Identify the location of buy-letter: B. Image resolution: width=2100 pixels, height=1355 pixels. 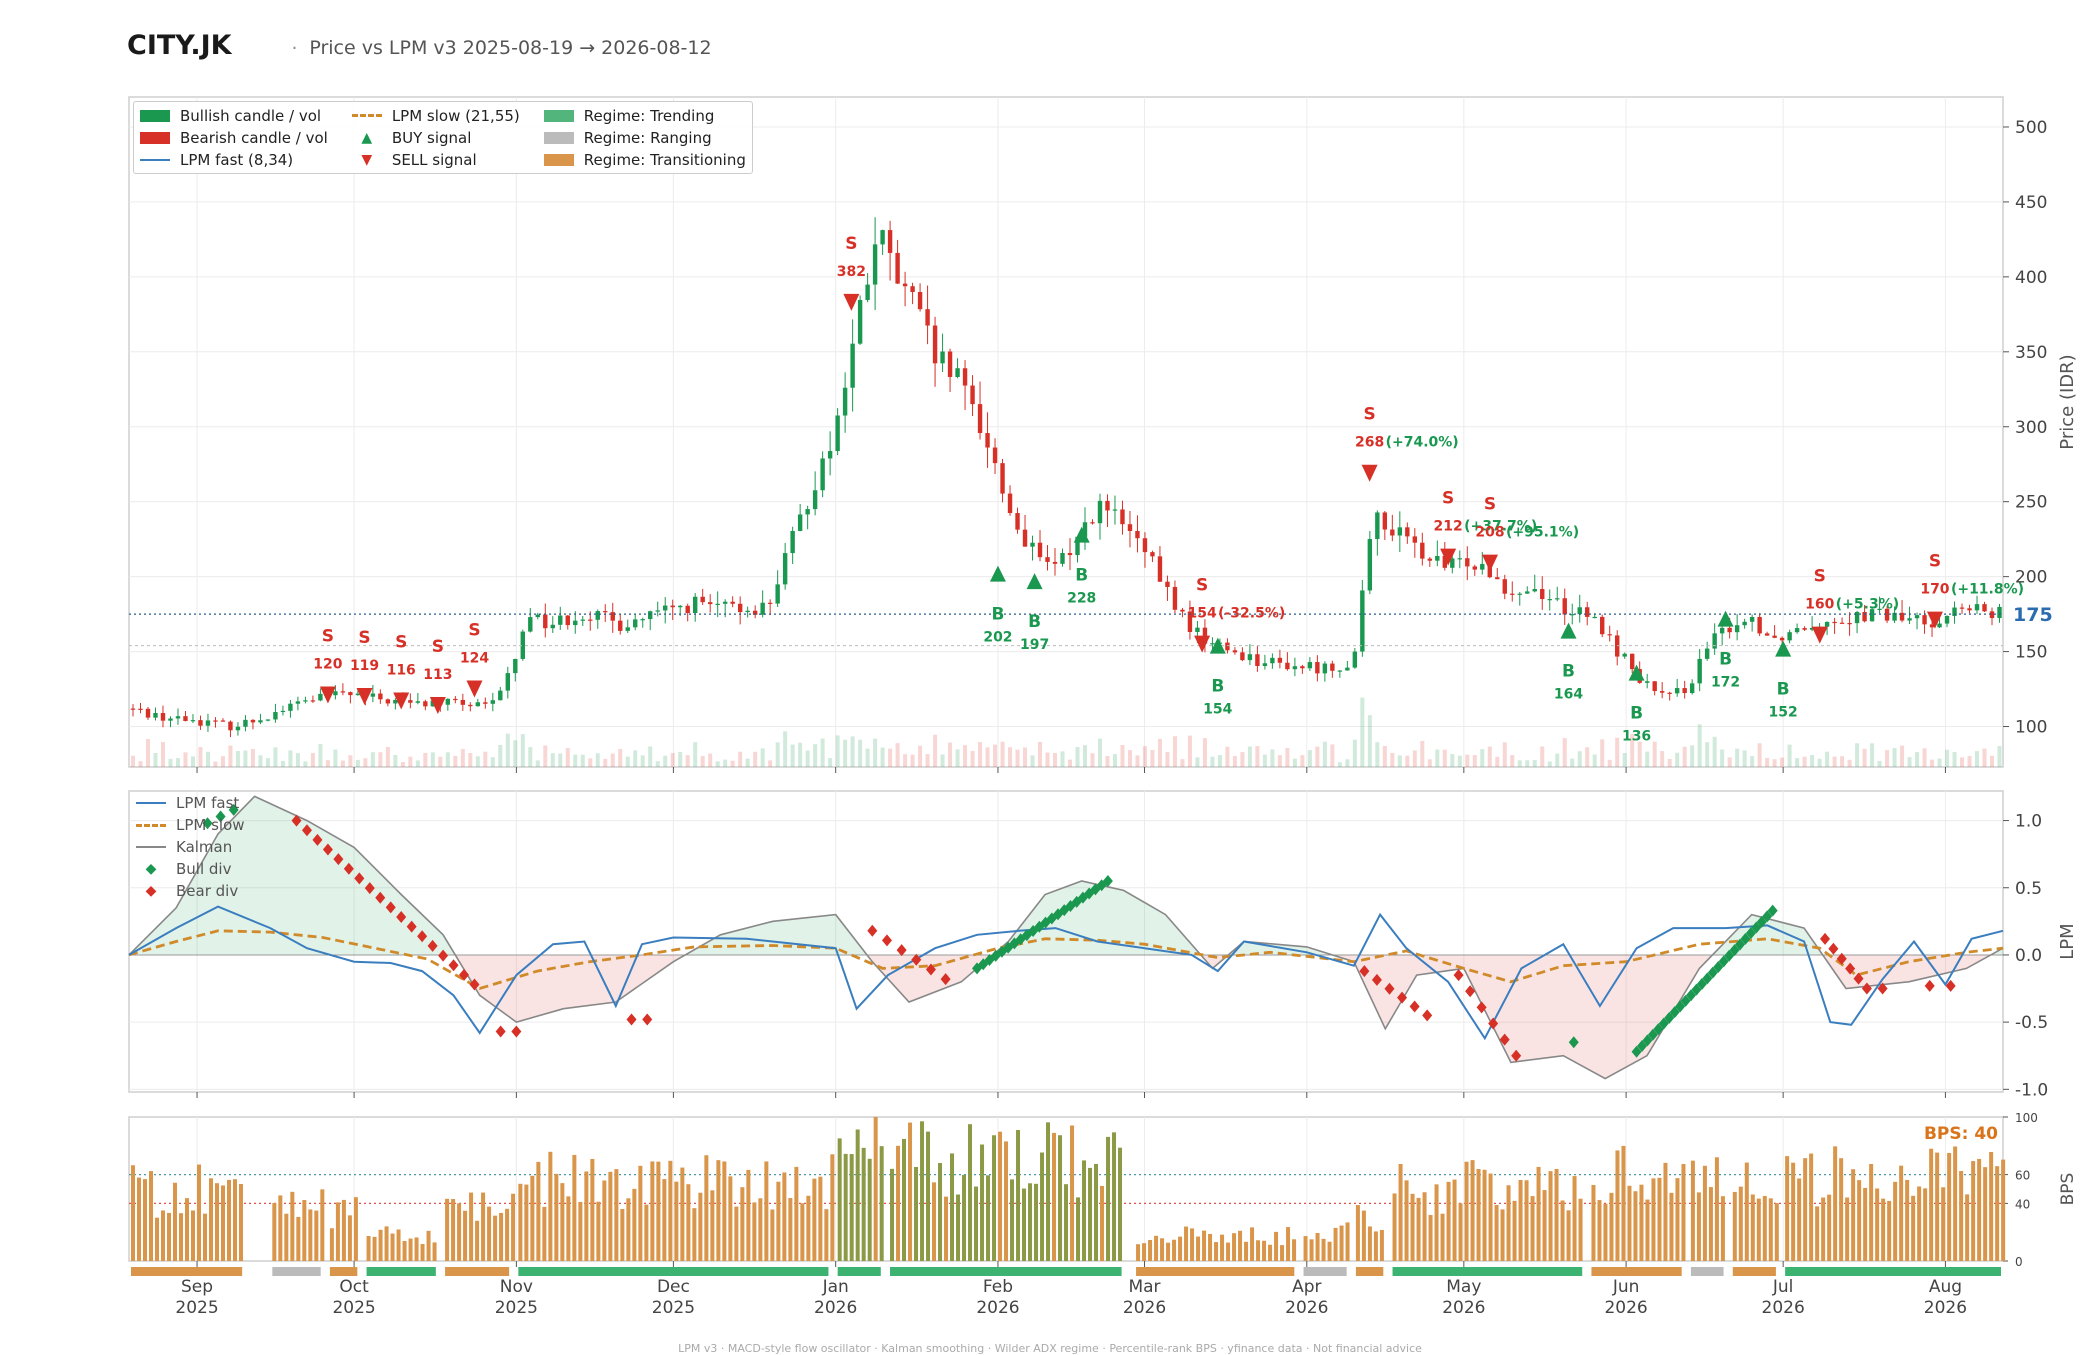
(997, 615).